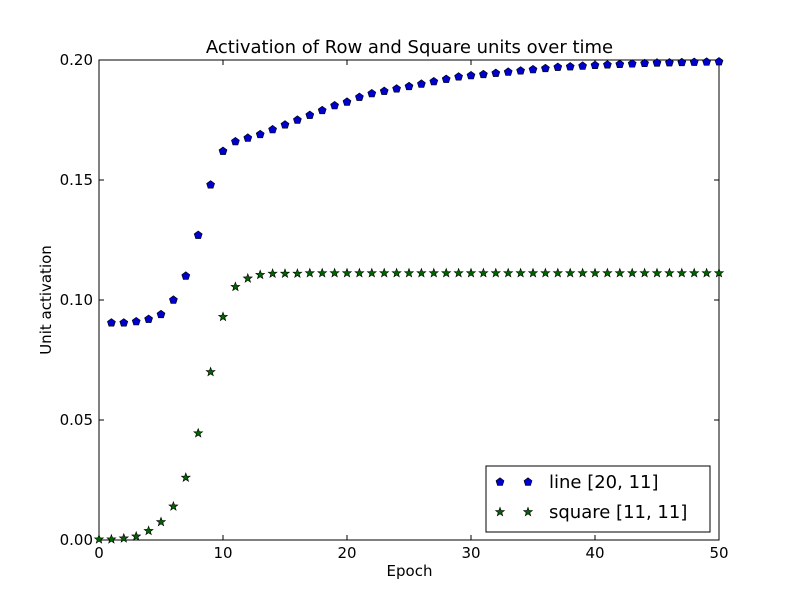 Image resolution: width=800 pixels, height=600 pixels. Describe the element at coordinates (500, 511) in the screenshot. I see `legend-marker-1-a` at that location.